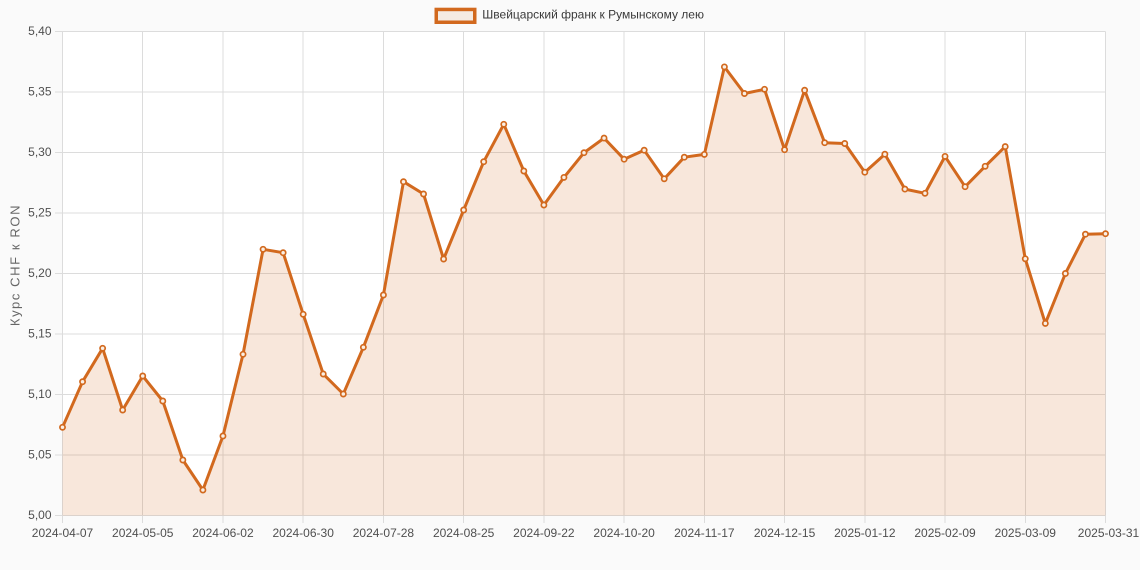  I want to click on svg-text: 2024-07-28, so click(384, 533).